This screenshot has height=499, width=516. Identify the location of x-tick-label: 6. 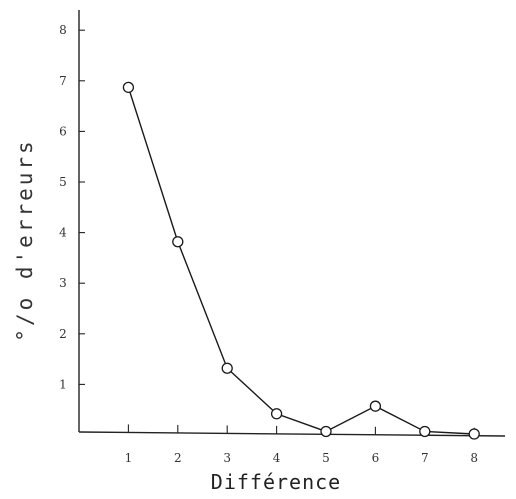
(376, 458).